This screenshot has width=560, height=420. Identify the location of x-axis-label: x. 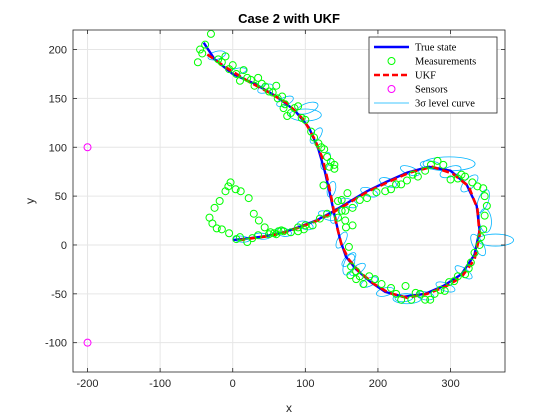
(289, 408).